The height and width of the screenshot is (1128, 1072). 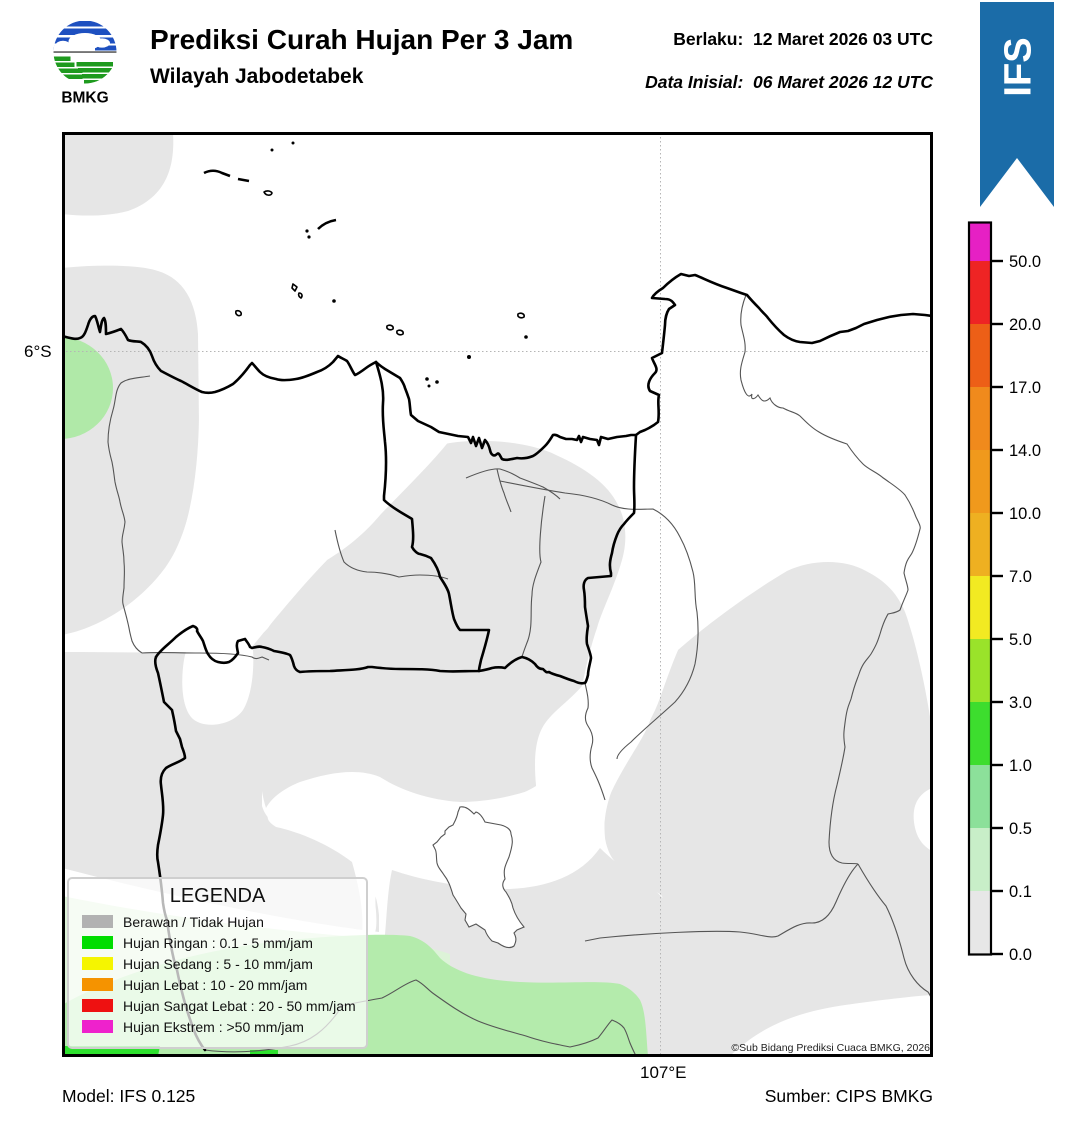 I want to click on svg-text: IFS, so click(x=1019, y=66).